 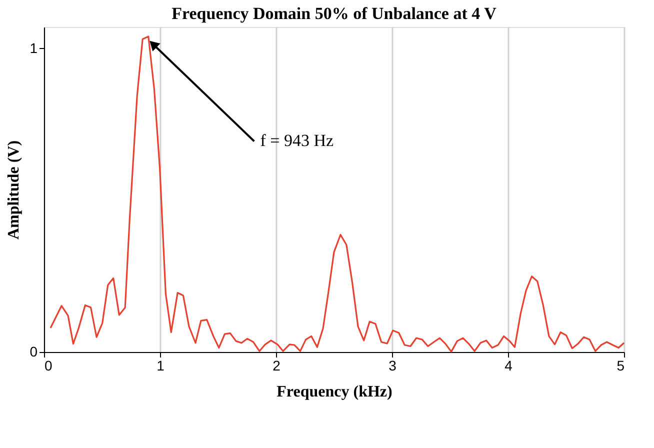 I want to click on x-tick-label: 5, so click(x=620, y=366).